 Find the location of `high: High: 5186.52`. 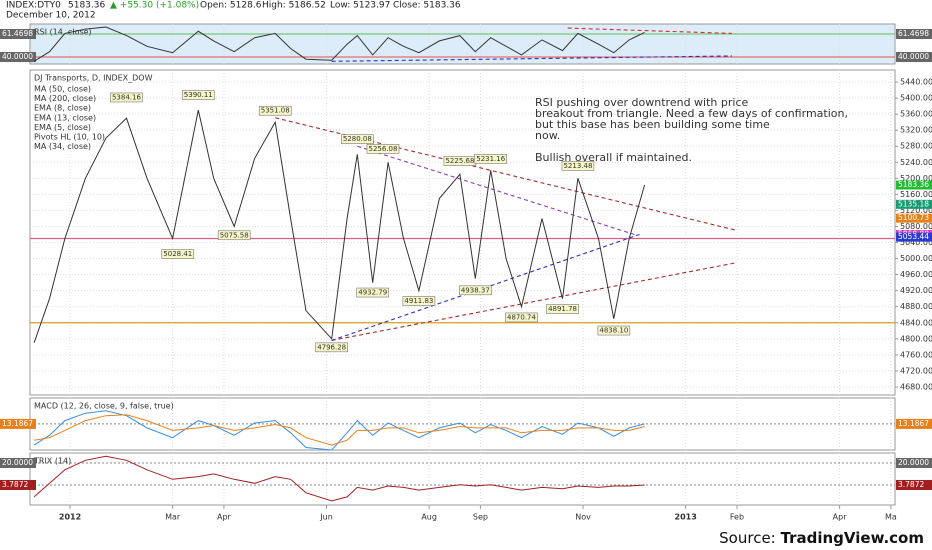

high: High: 5186.52 is located at coordinates (294, 6).